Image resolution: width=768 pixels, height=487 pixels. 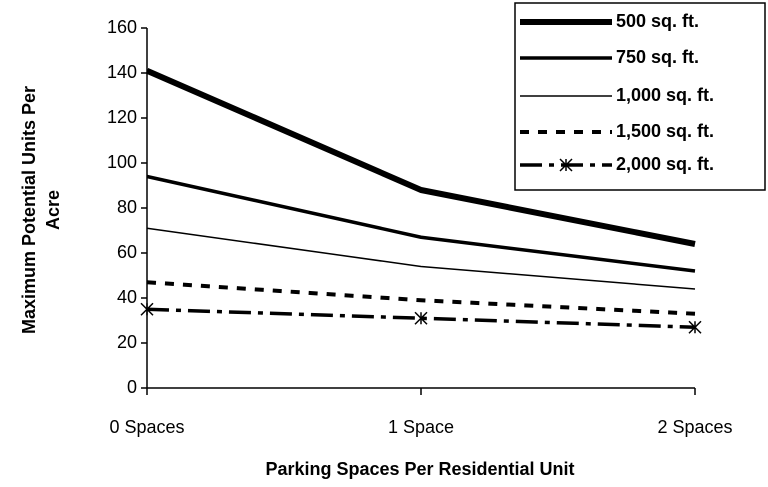 I want to click on y-tick-label: 120, so click(x=122, y=117).